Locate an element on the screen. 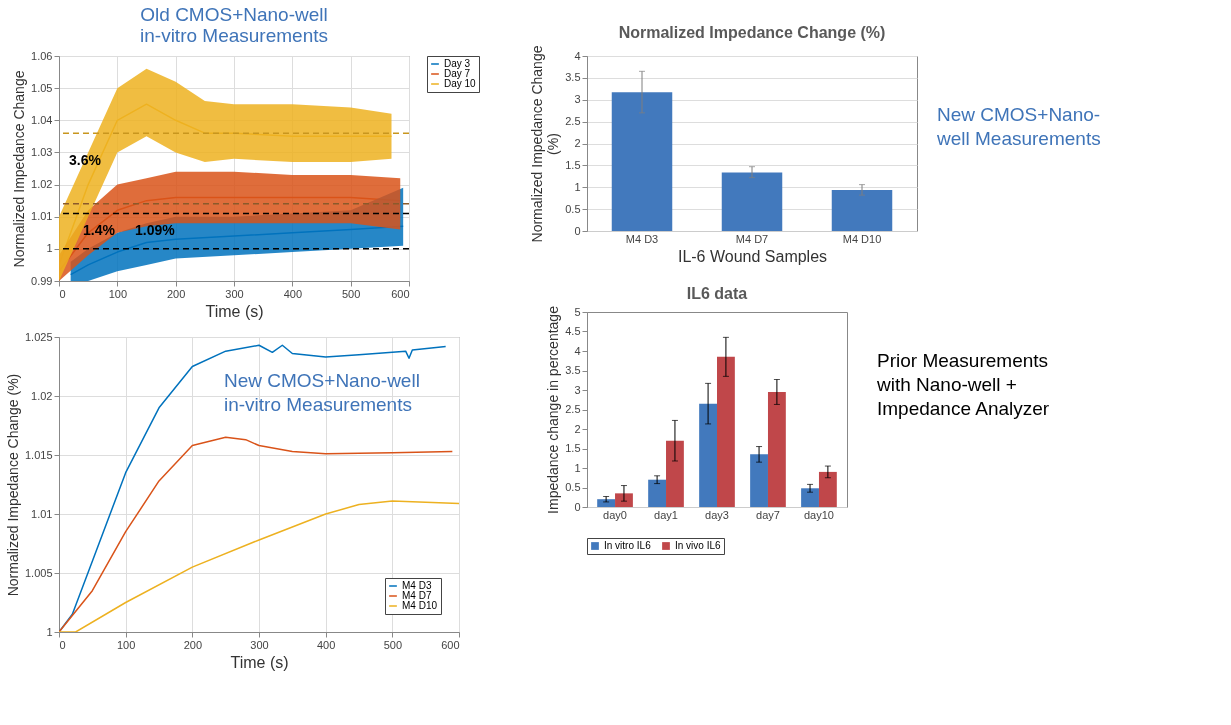  chart-title: Normalized Impedance Change (%) is located at coordinates (752, 33).